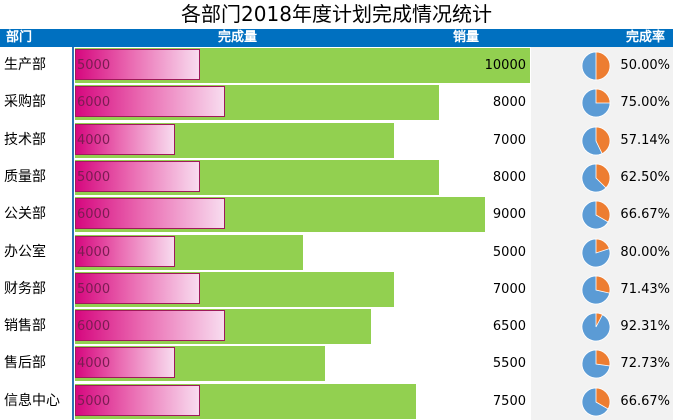  Describe the element at coordinates (336, 65) in the screenshot. I see `table-row: 生产部 5000 10000 50.00%` at that location.